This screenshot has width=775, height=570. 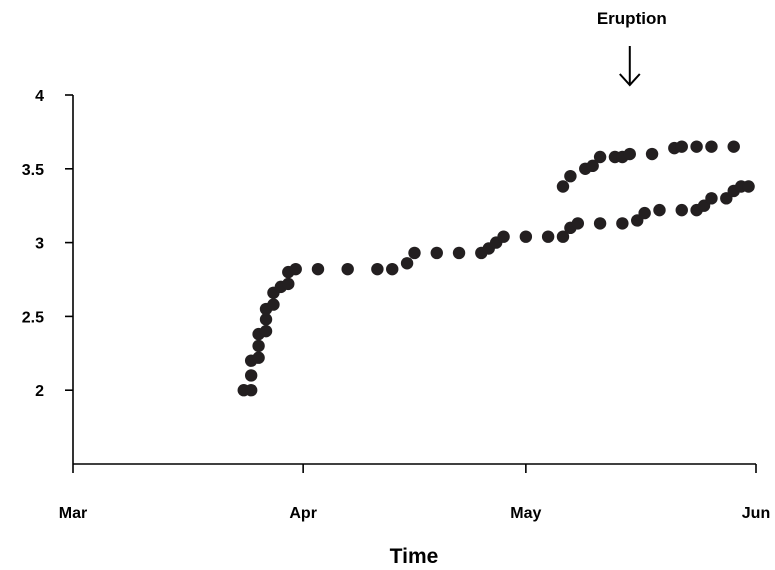 What do you see at coordinates (525, 513) in the screenshot?
I see `x-tick-label: May` at bounding box center [525, 513].